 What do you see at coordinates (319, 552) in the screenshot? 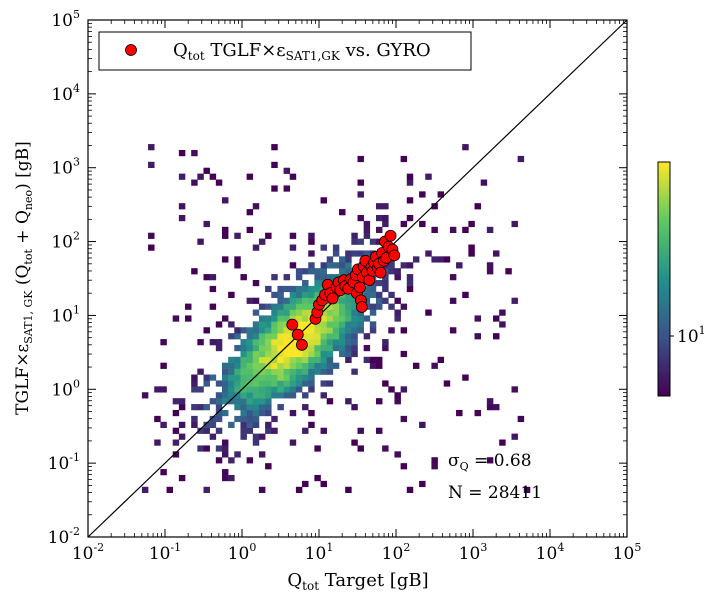
I see `x-tick-label: 10¹` at bounding box center [319, 552].